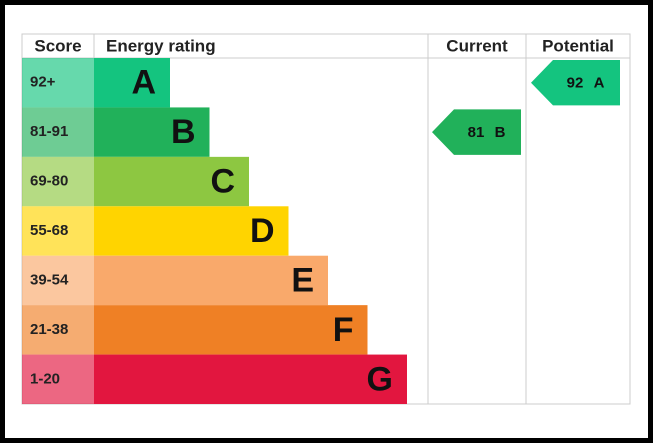  I want to click on score-label: 55-68, so click(49, 230).